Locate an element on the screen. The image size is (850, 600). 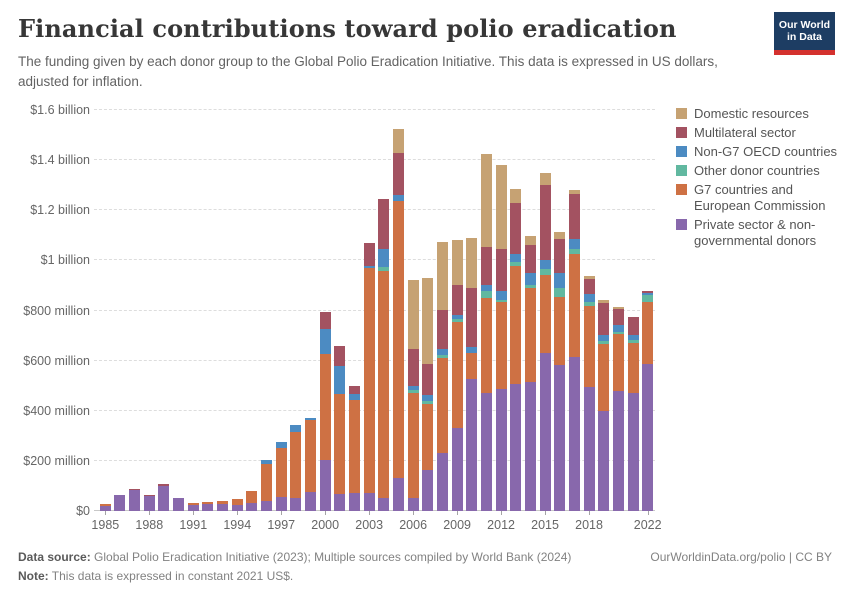
bar-2016 is located at coordinates (560, 371).